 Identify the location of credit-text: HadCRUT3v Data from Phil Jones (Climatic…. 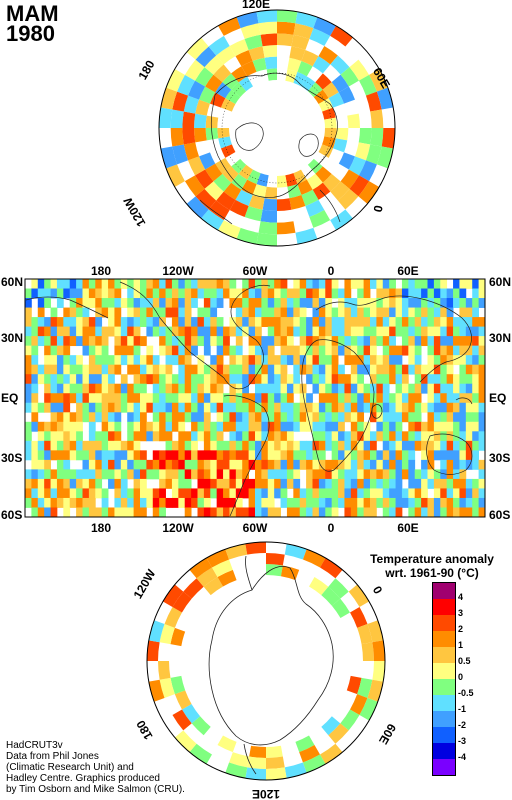
(95, 767).